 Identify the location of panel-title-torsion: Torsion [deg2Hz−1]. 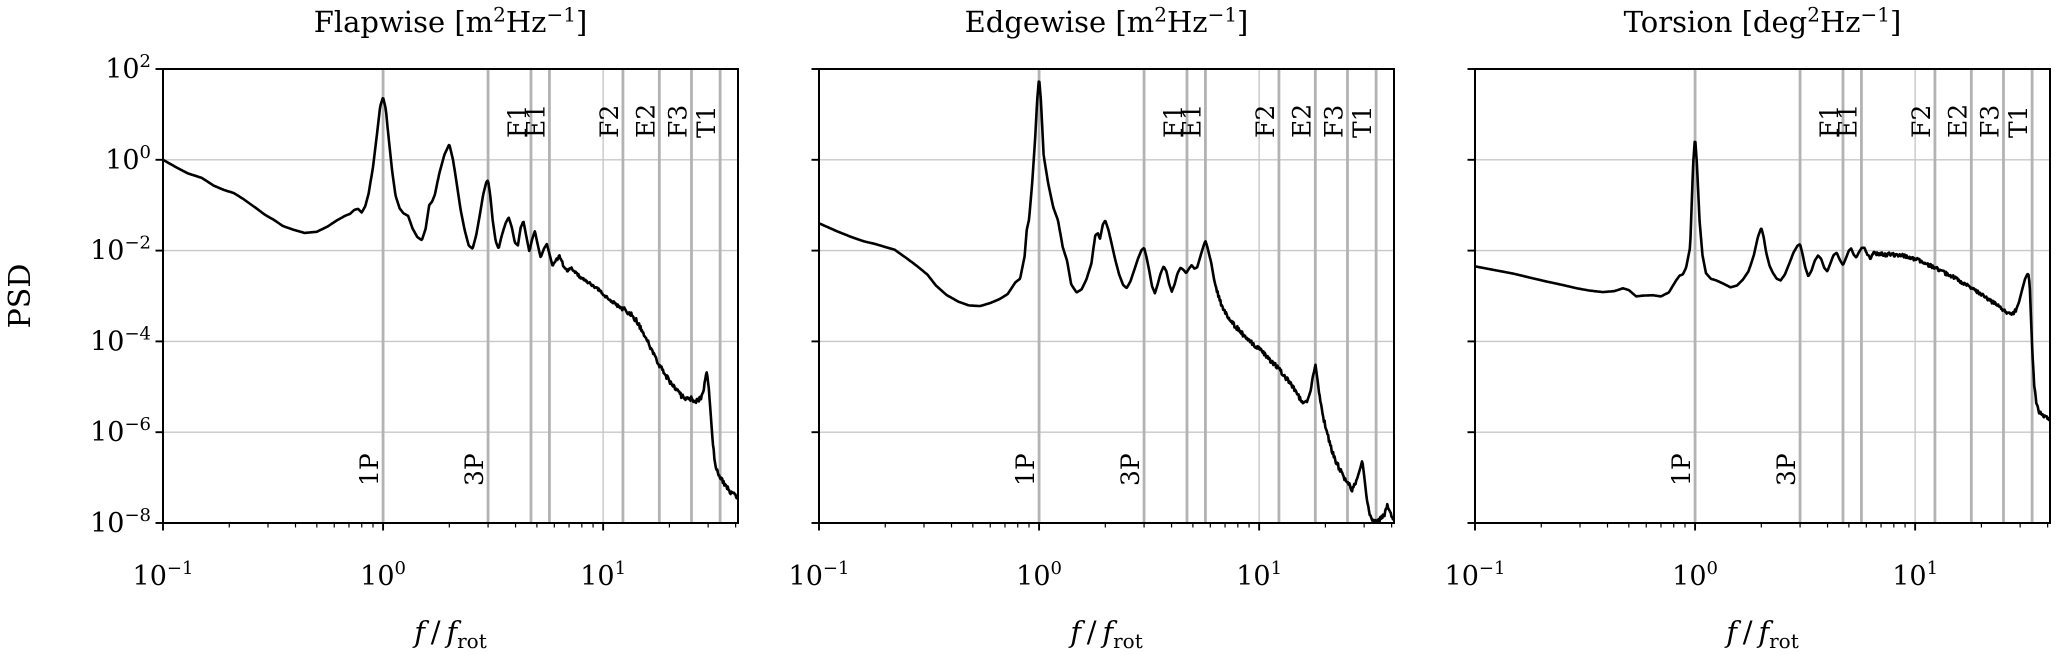
(1763, 21).